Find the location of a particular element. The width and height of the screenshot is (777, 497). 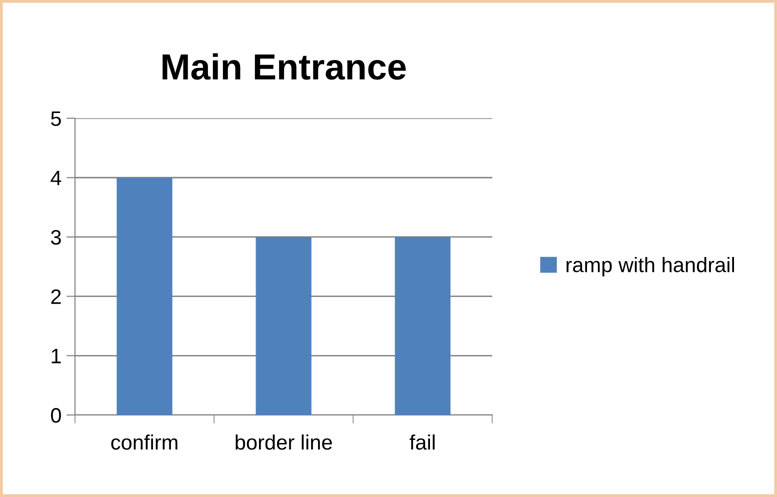

y-tick-label: 4 is located at coordinates (56, 178).